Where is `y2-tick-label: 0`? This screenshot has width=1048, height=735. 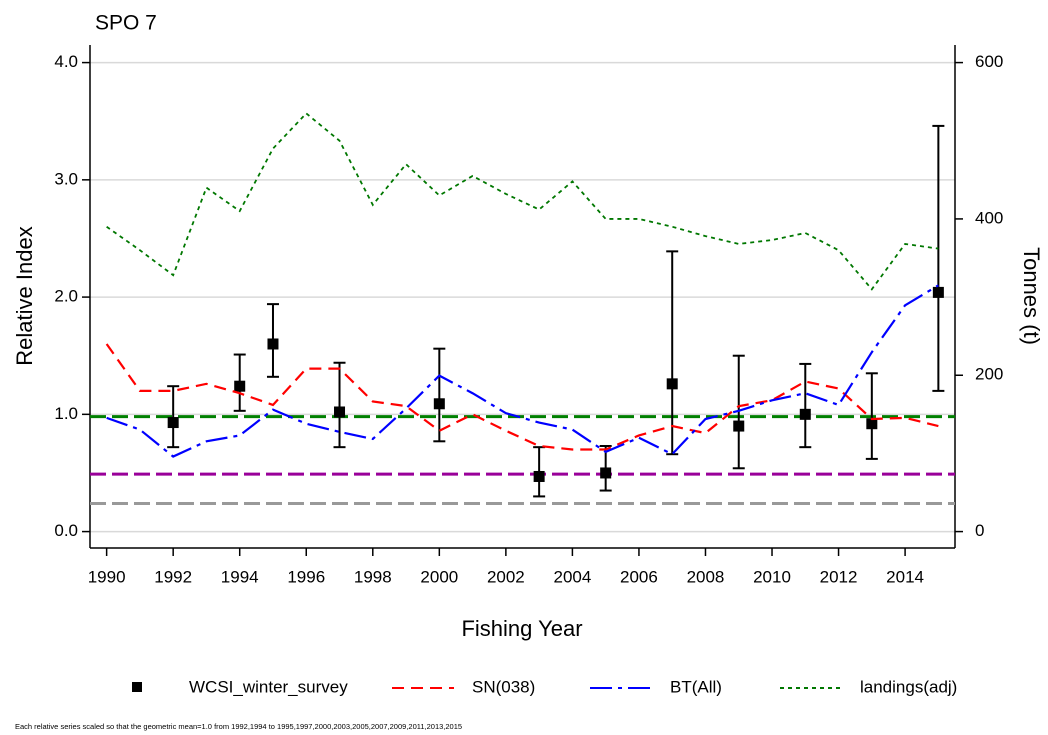 y2-tick-label: 0 is located at coordinates (979, 530).